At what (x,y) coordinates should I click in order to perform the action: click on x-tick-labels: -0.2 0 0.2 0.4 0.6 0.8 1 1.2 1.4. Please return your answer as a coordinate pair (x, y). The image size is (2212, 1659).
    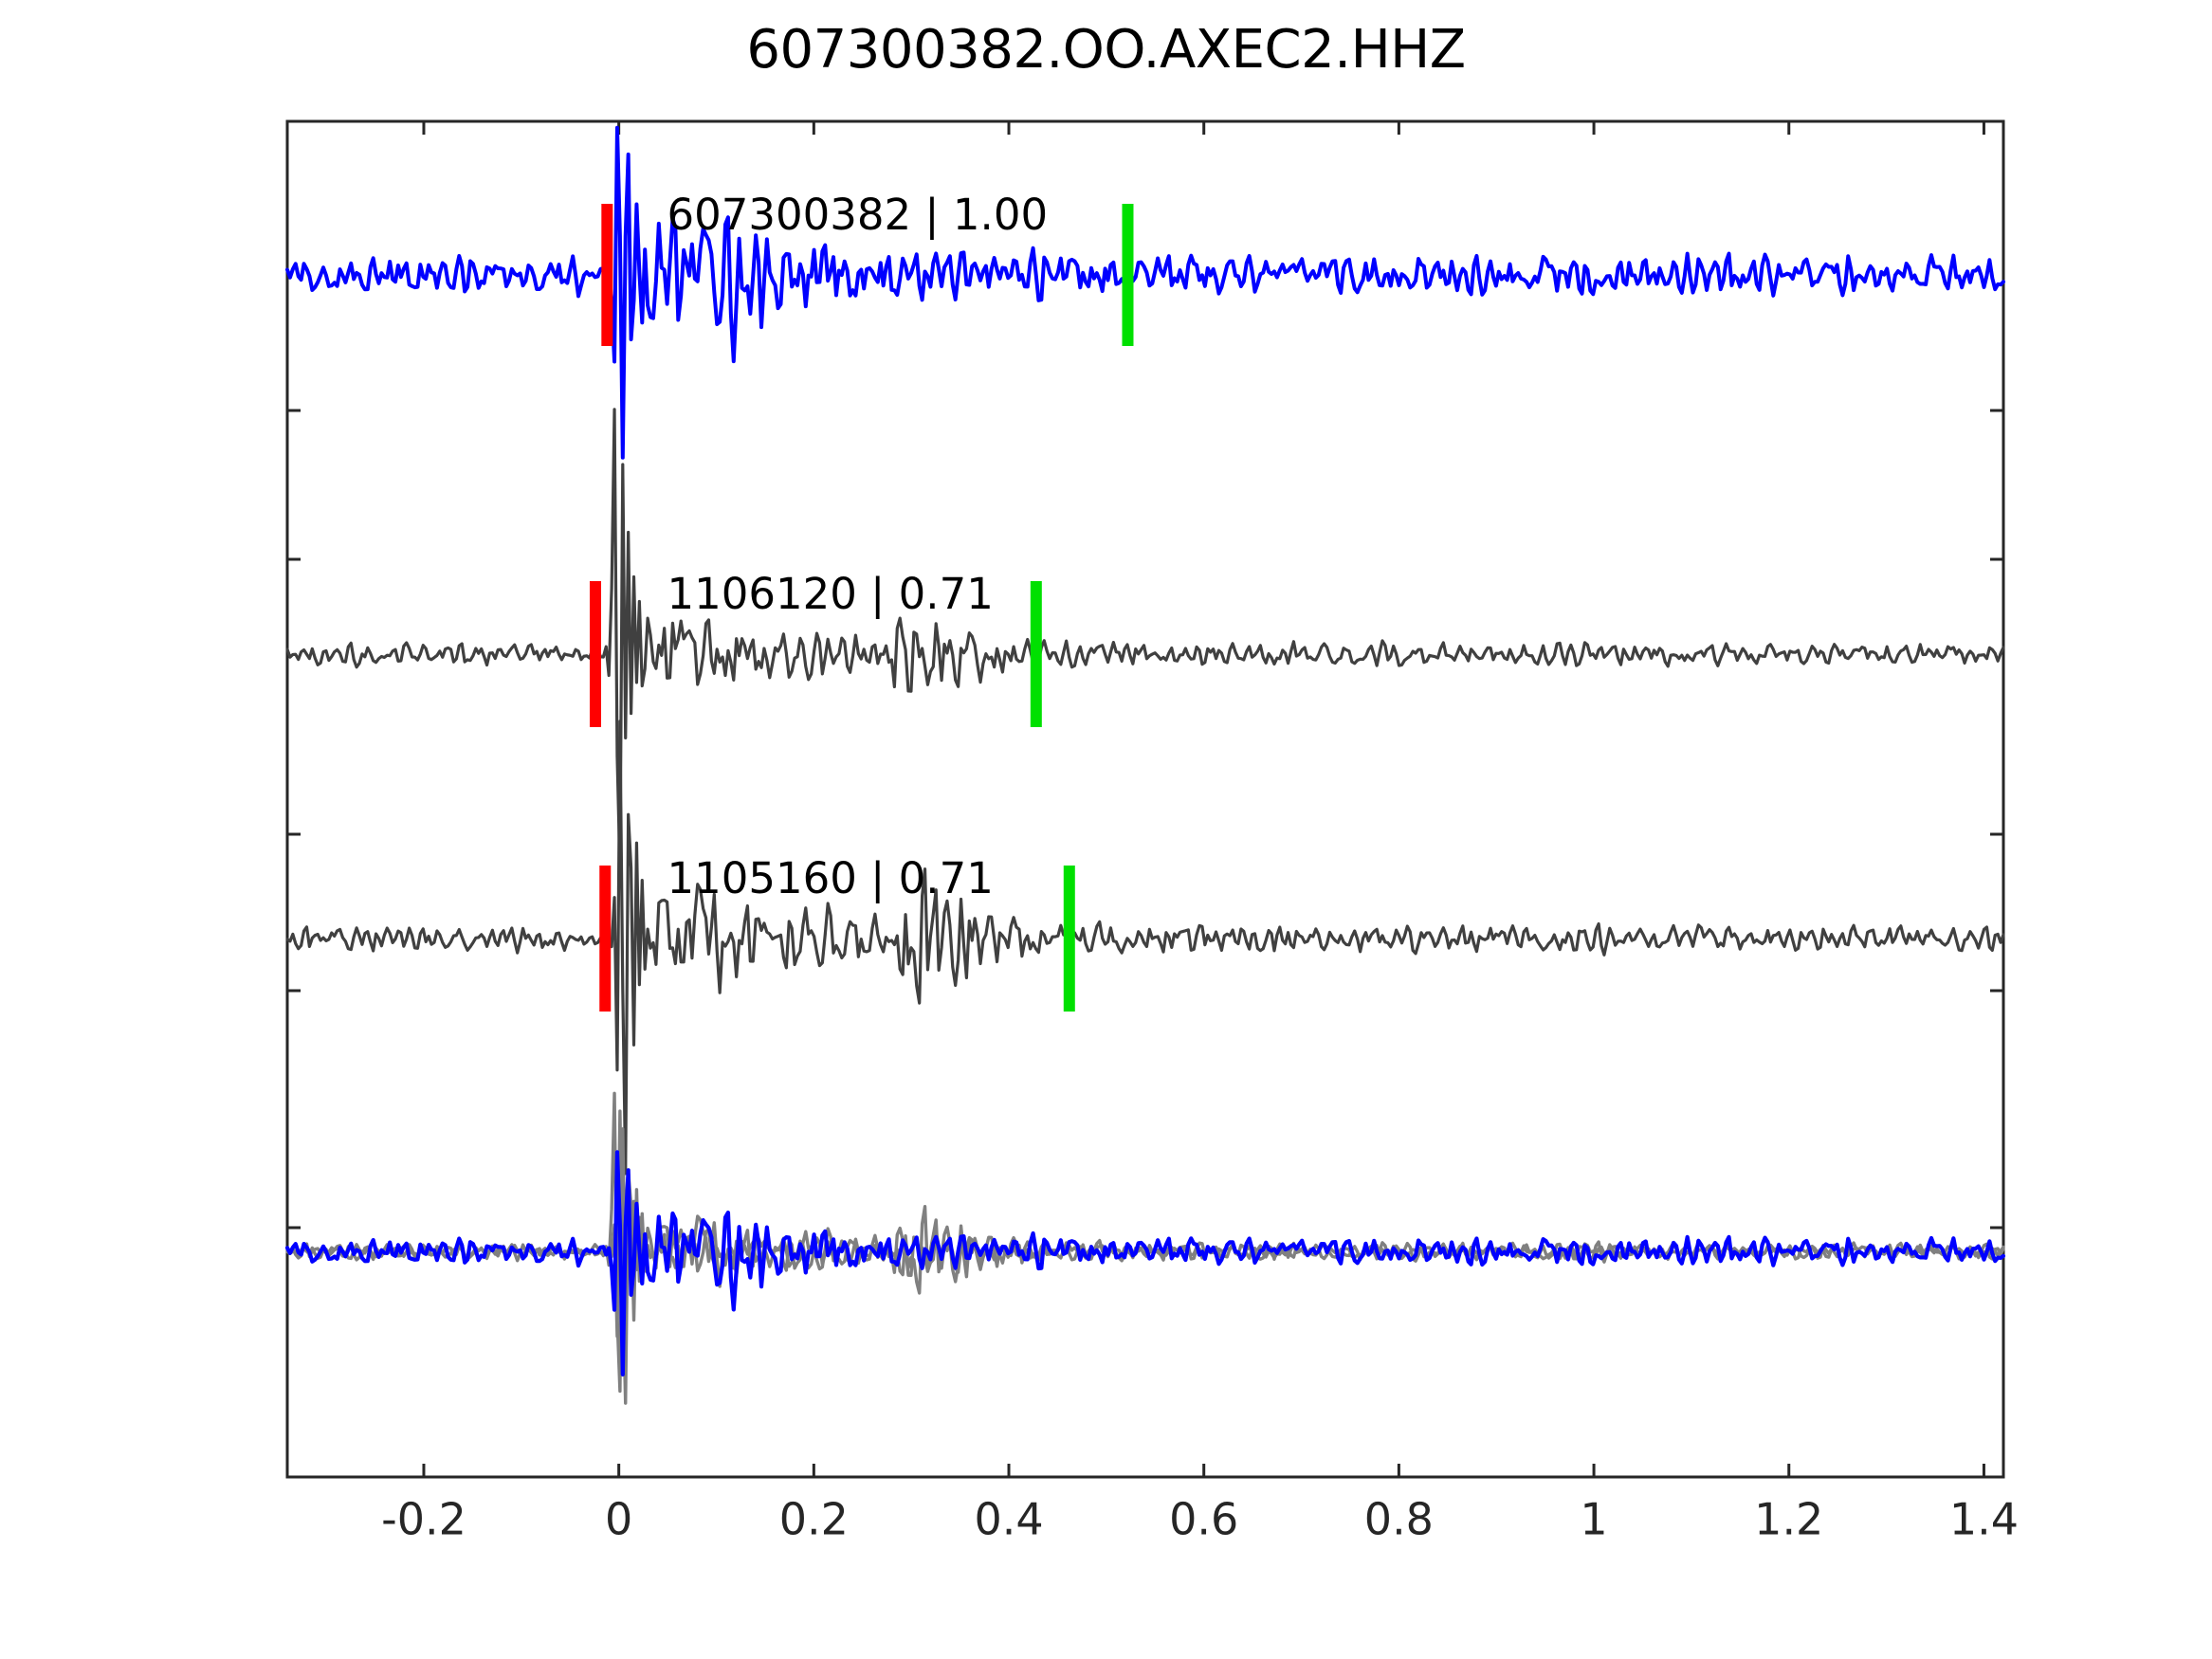
    Looking at the image, I should click on (1200, 1518).